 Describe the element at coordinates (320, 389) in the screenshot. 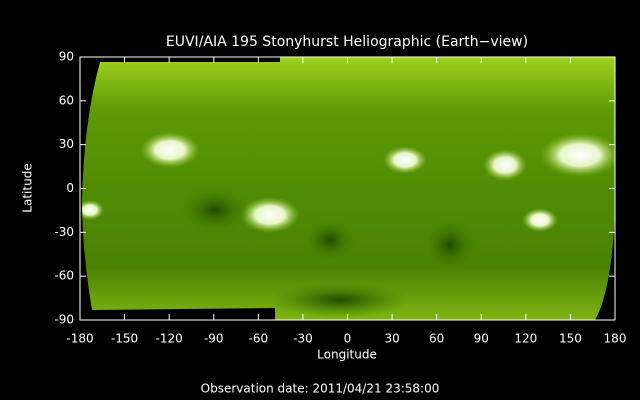

I see `footnote: Observation date: 2011/04/21 23:58:00` at that location.